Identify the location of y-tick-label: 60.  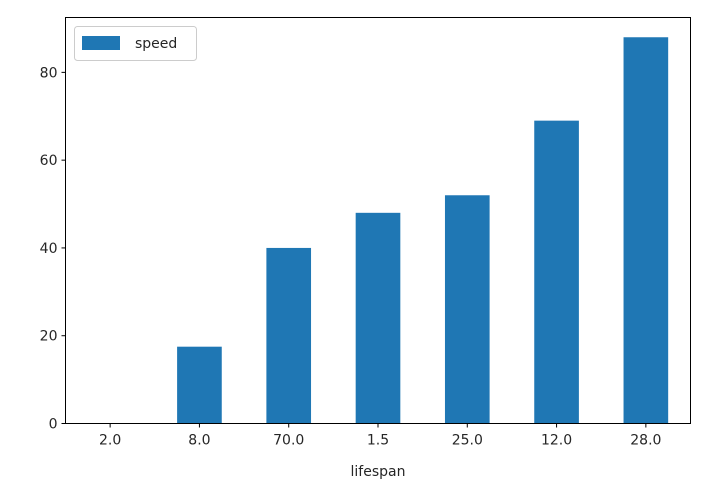
(49, 161).